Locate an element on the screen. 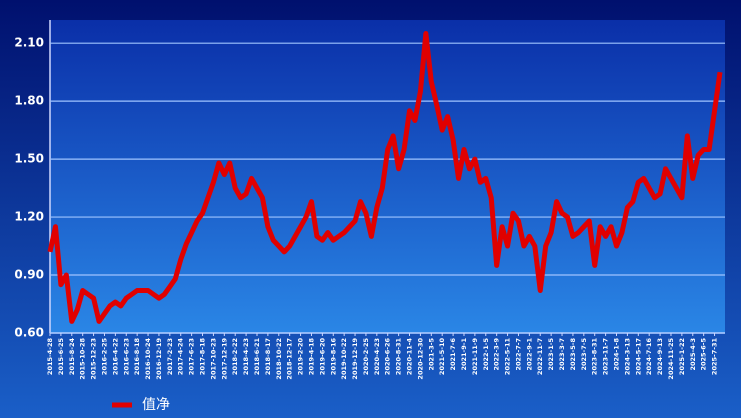  x-tick-label: 2017-2-23 is located at coordinates (170, 356).